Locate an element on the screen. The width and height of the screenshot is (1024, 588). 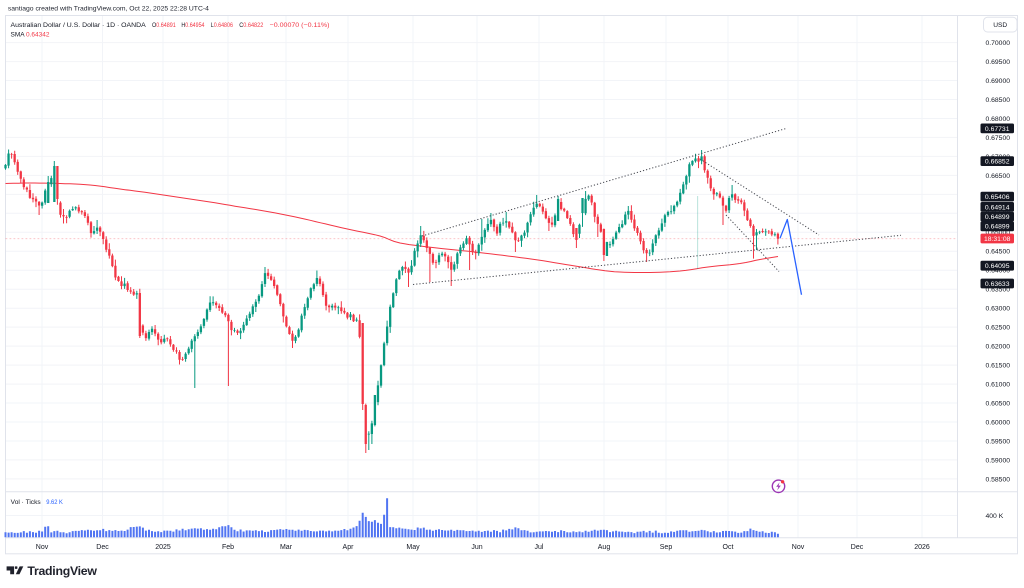
svg-text: 0.64500 is located at coordinates (998, 252).